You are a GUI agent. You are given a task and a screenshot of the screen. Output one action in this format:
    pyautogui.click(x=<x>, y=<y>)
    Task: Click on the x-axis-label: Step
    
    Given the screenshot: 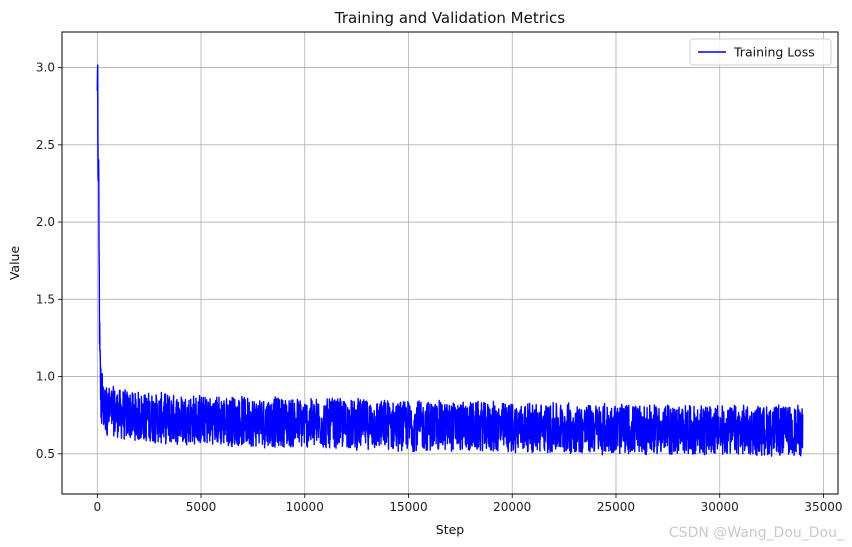 What is the action you would take?
    pyautogui.click(x=450, y=529)
    